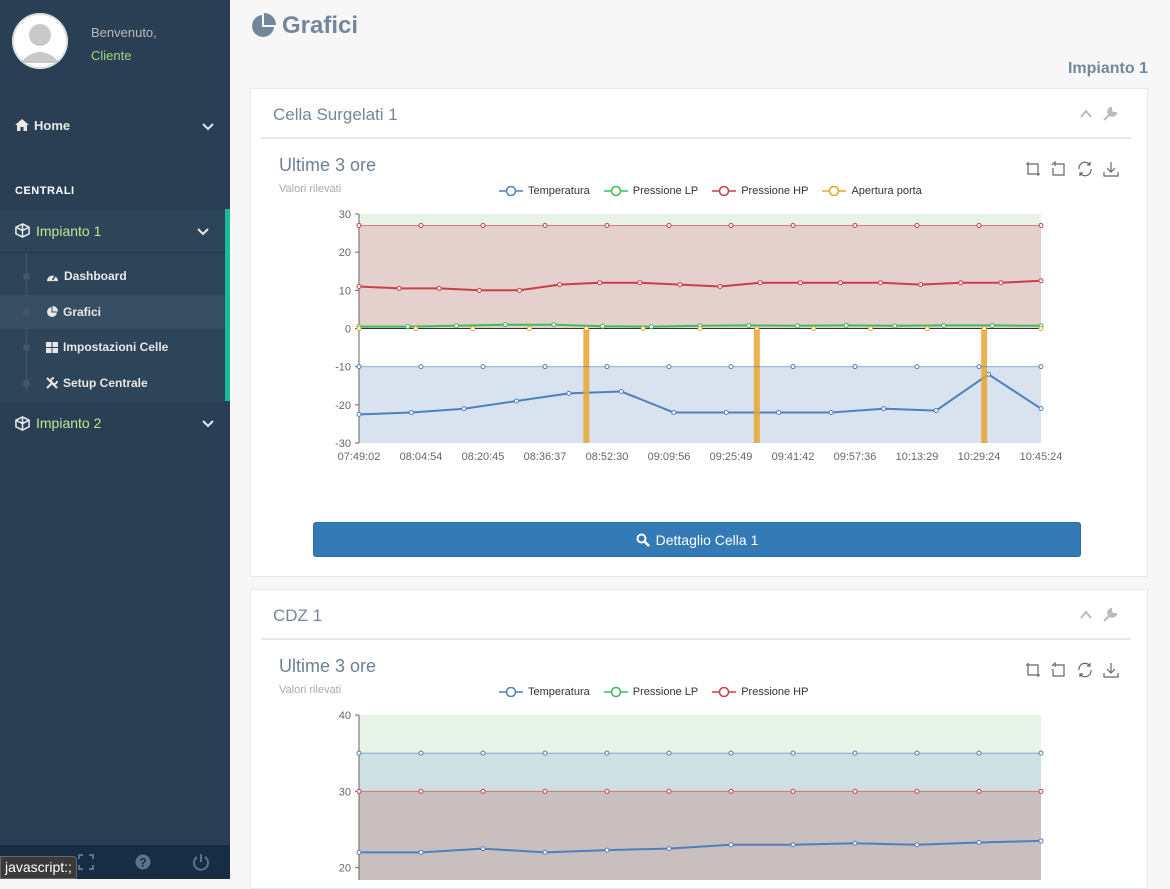 The width and height of the screenshot is (1170, 889). Describe the element at coordinates (105, 383) in the screenshot. I see `sidebar-item-label: Setup Centrale` at that location.